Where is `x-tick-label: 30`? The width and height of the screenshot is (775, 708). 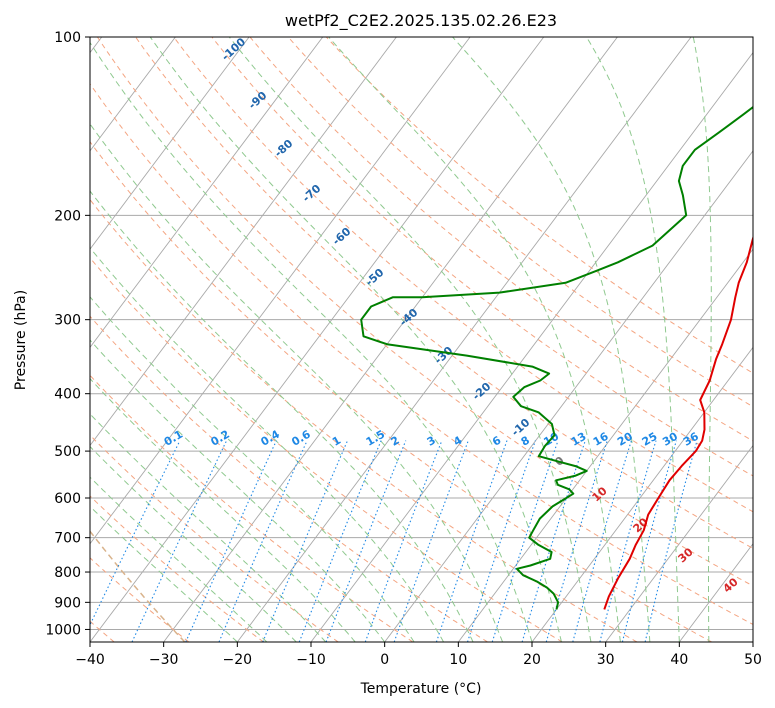
x-tick-label: 30 is located at coordinates (606, 660).